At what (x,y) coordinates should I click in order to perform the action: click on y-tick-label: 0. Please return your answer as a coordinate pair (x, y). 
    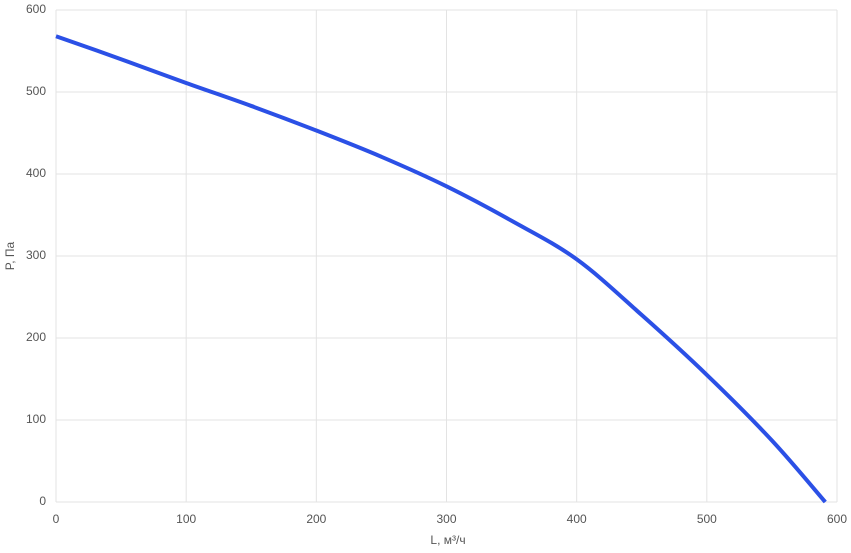
    Looking at the image, I should click on (42, 501).